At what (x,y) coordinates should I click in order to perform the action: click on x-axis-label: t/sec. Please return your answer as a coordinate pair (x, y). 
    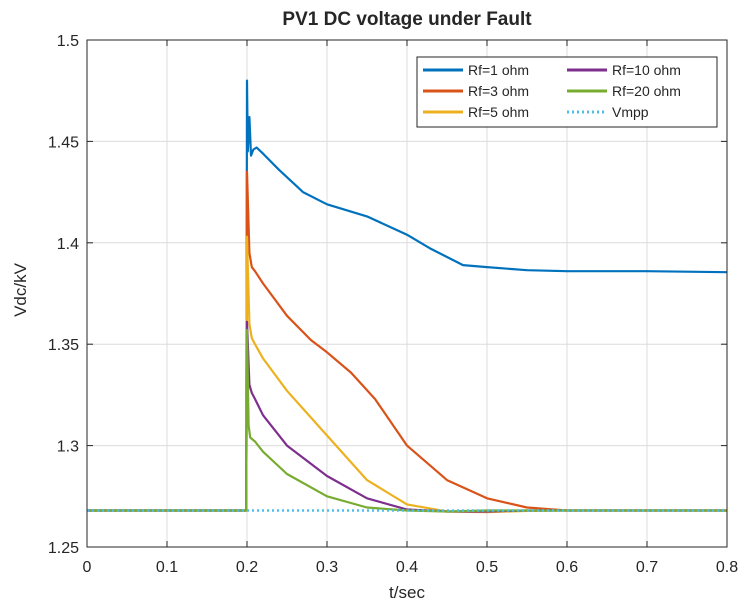
    Looking at the image, I should click on (407, 592).